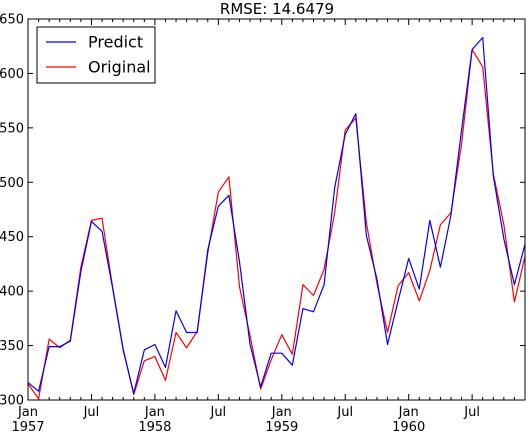 Image resolution: width=528 pixels, height=435 pixels. I want to click on x-tick-year-label: 1959, so click(281, 427).